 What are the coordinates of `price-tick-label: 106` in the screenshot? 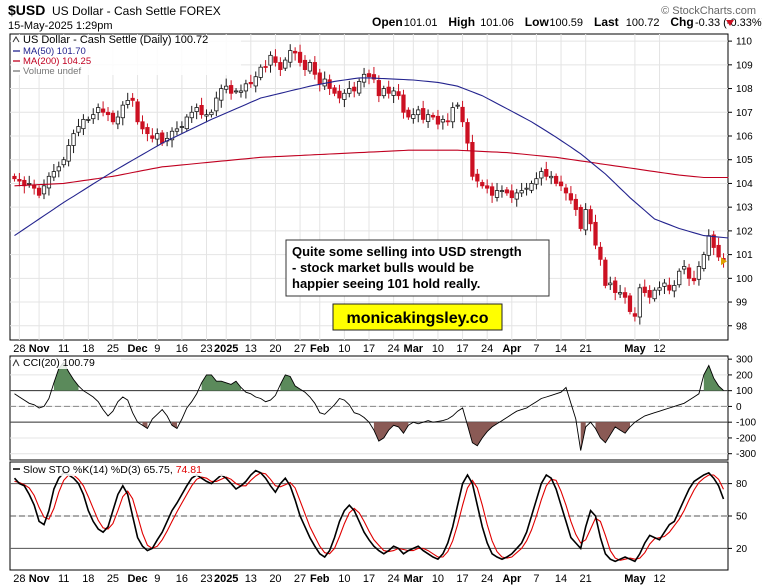 It's located at (744, 137).